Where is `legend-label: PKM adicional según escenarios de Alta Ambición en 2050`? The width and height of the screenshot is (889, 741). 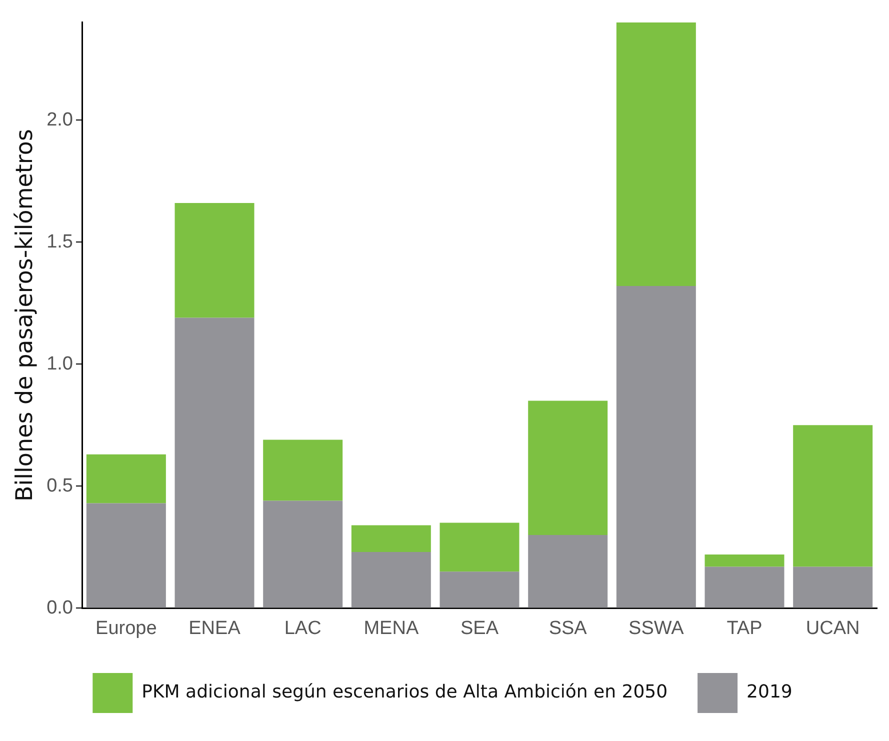 legend-label: PKM adicional según escenarios de Alta Ambición en 2050 is located at coordinates (405, 692).